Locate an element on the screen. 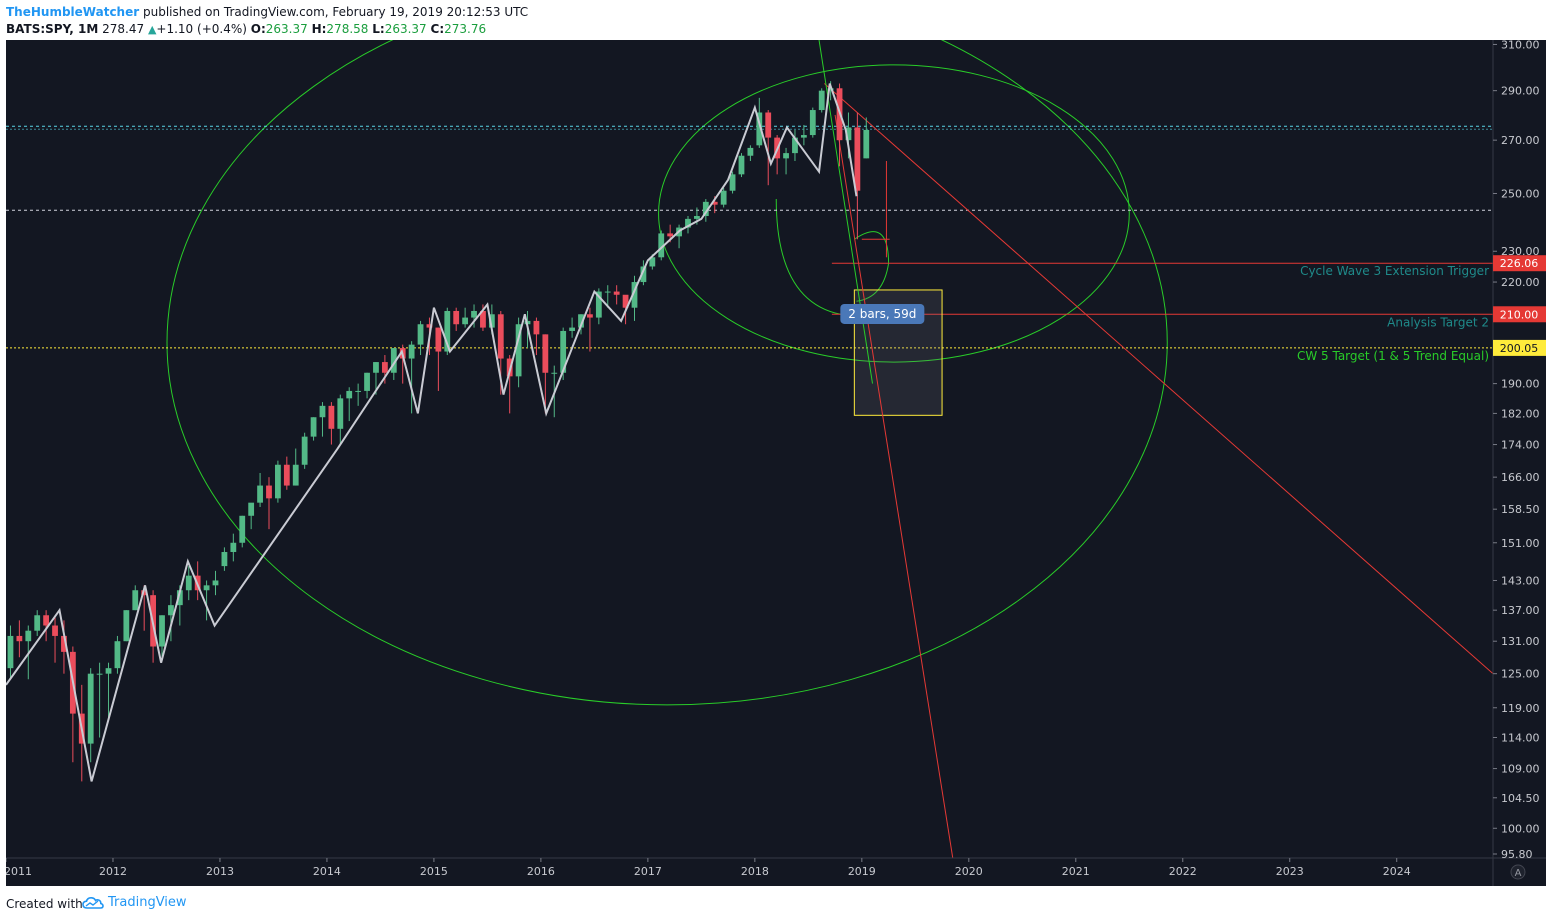  auto-scale-button: A is located at coordinates (1518, 872).